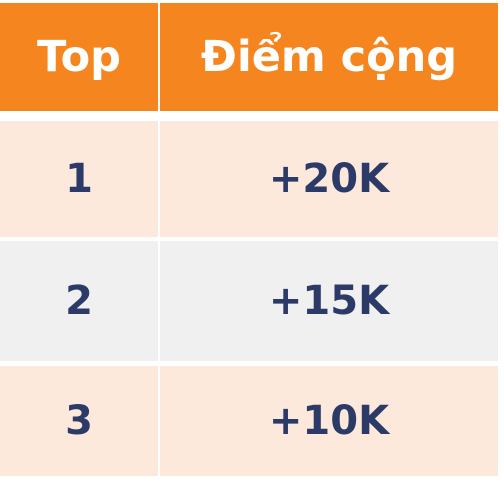 The height and width of the screenshot is (484, 504). Describe the element at coordinates (79, 179) in the screenshot. I see `rank-cell: 1` at that location.